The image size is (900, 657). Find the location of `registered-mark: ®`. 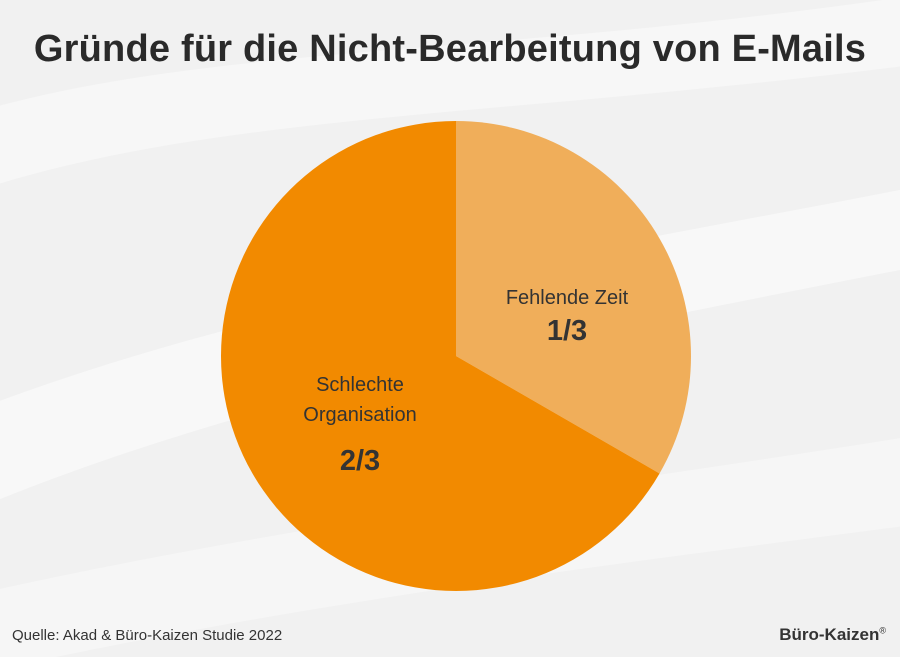

registered-mark: ® is located at coordinates (882, 630).